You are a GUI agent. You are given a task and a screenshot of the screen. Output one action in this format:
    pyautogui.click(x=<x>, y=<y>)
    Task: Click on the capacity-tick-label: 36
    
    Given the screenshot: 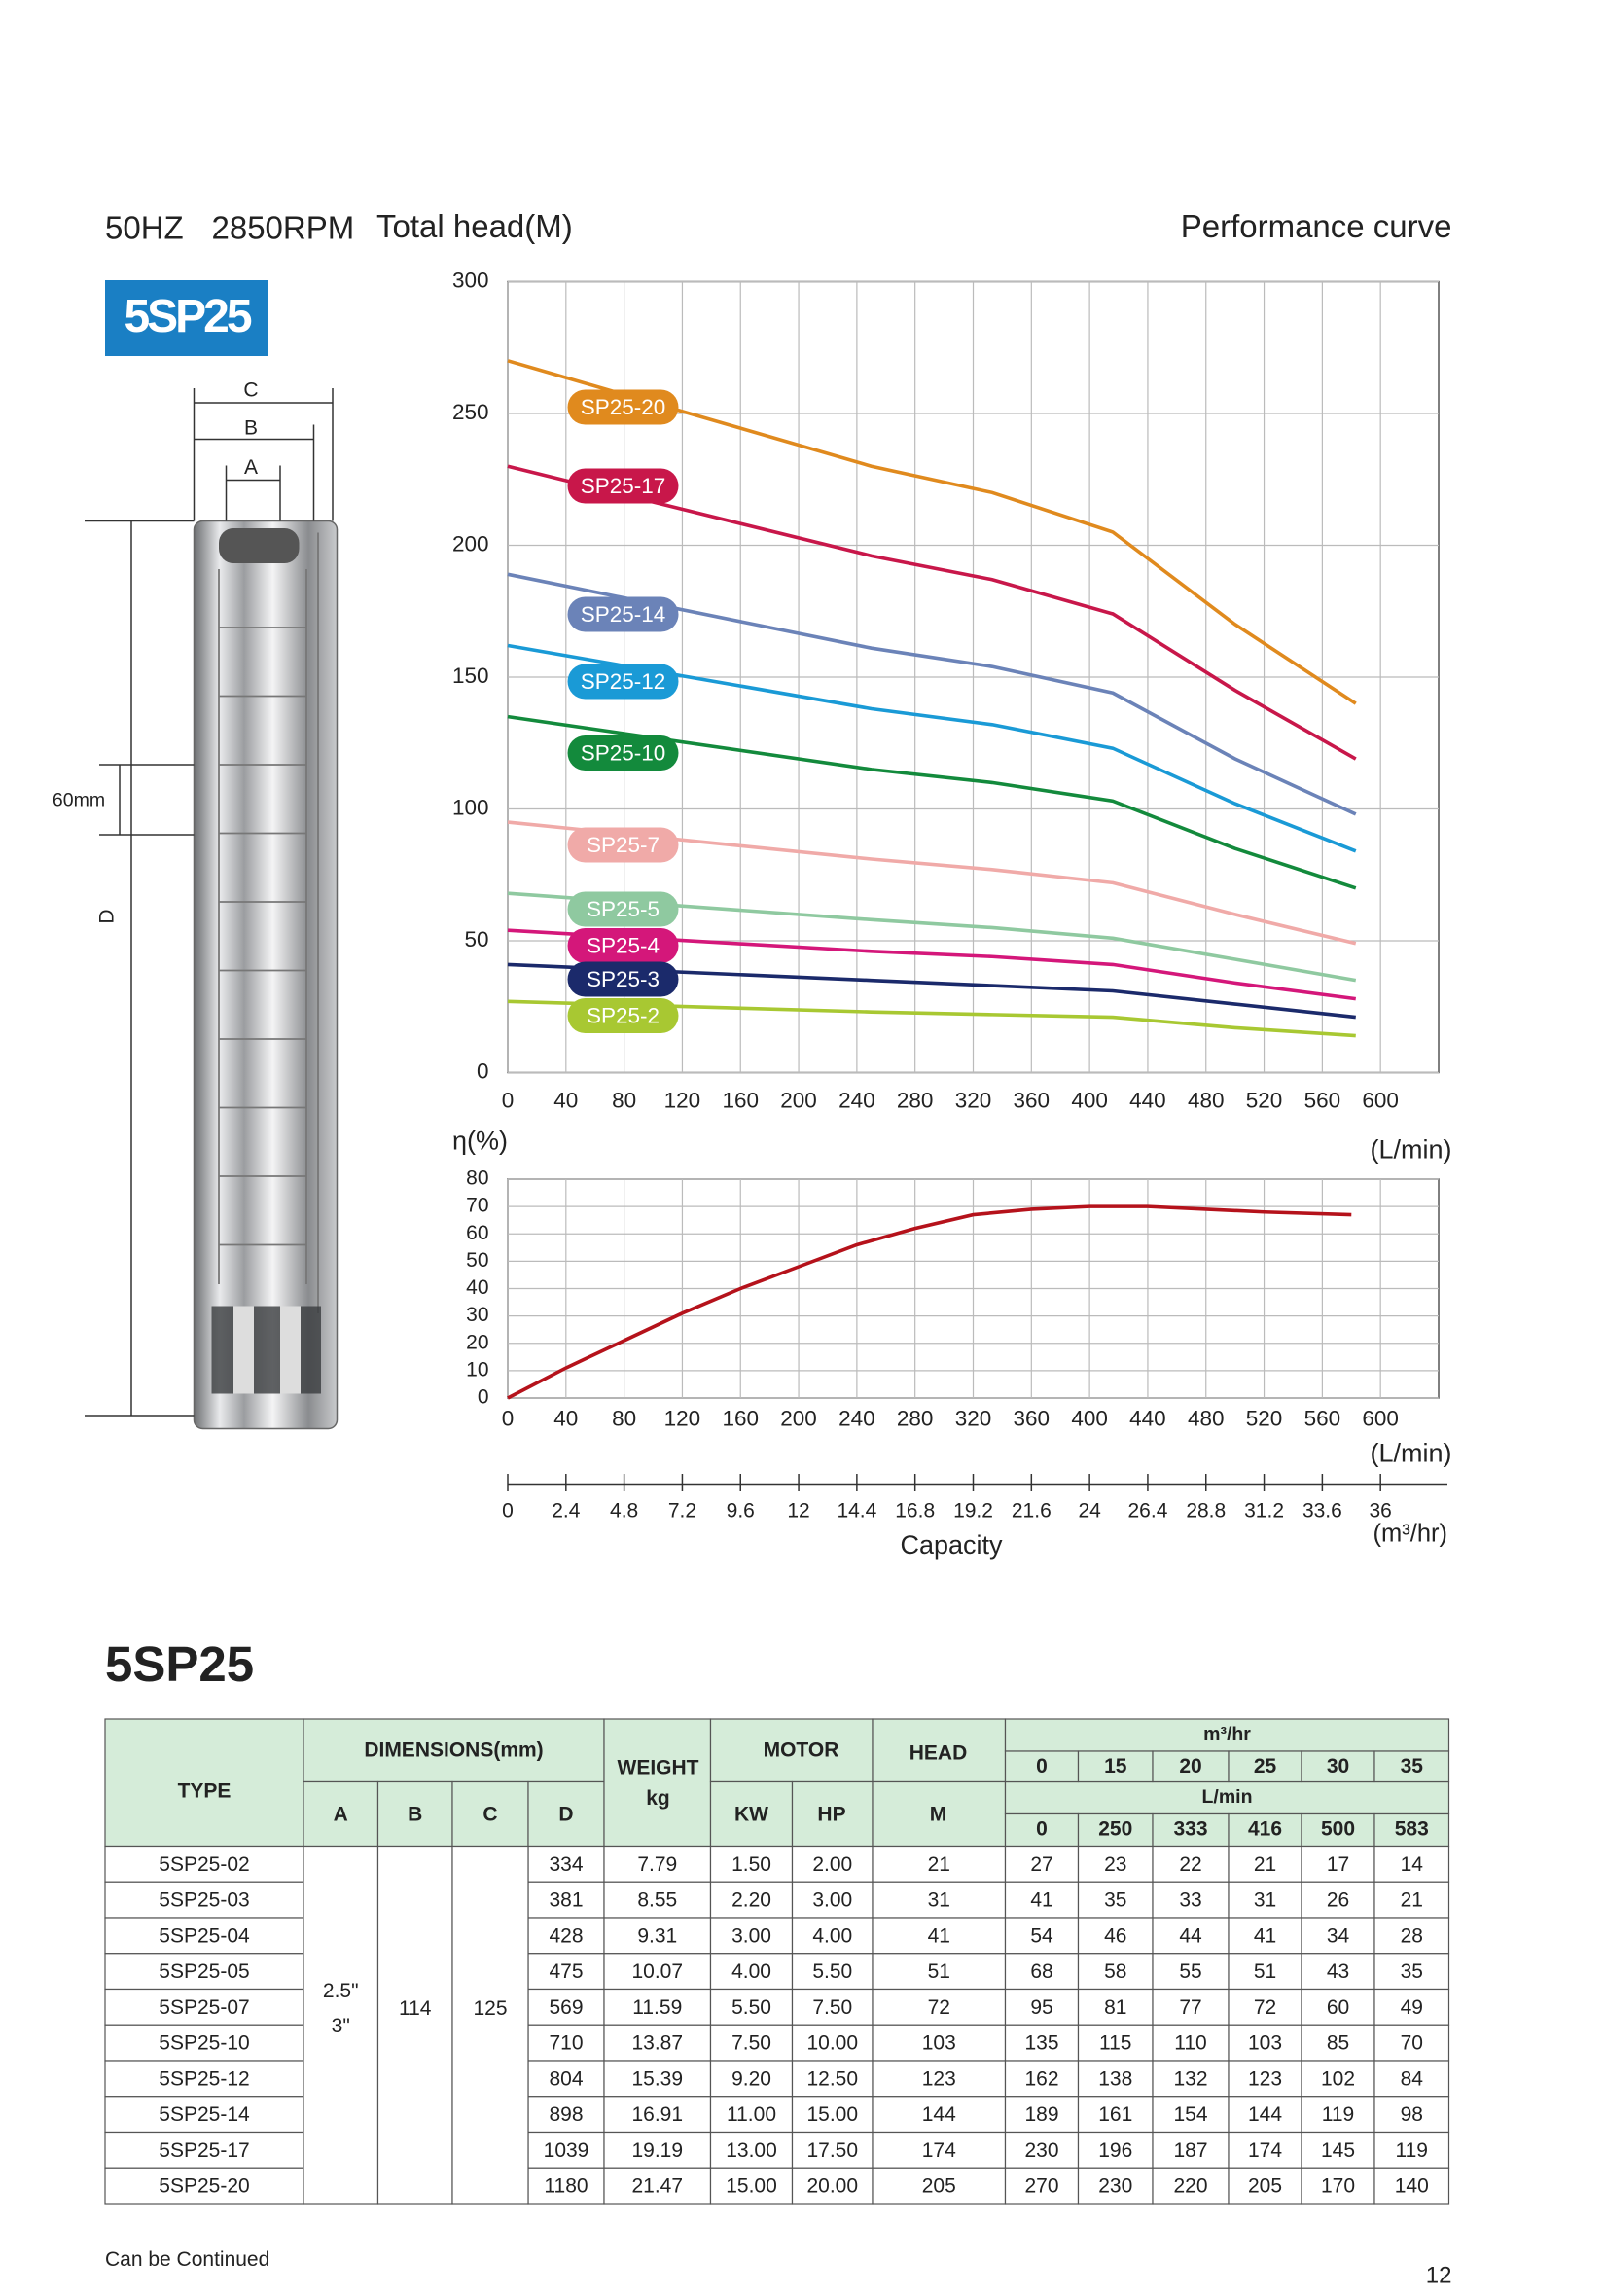 What is the action you would take?
    pyautogui.click(x=1381, y=1511)
    